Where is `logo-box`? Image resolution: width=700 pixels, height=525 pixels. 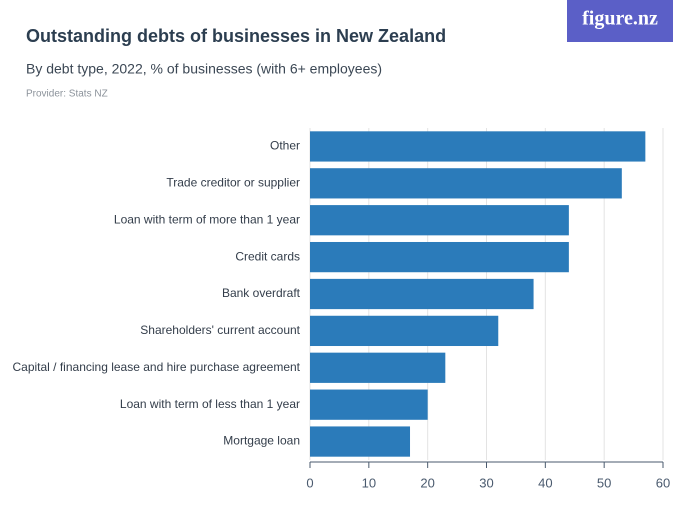 logo-box is located at coordinates (620, 21).